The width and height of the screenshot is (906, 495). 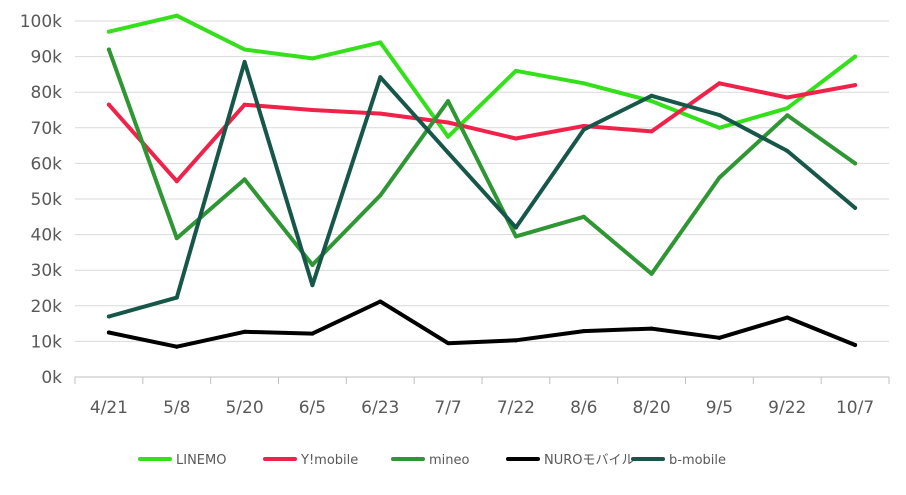 I want to click on y-axis-ticks: 0k 10k 20k 30k 40k 50k 60k 70k 80k 90k 100k, so click(x=41, y=200).